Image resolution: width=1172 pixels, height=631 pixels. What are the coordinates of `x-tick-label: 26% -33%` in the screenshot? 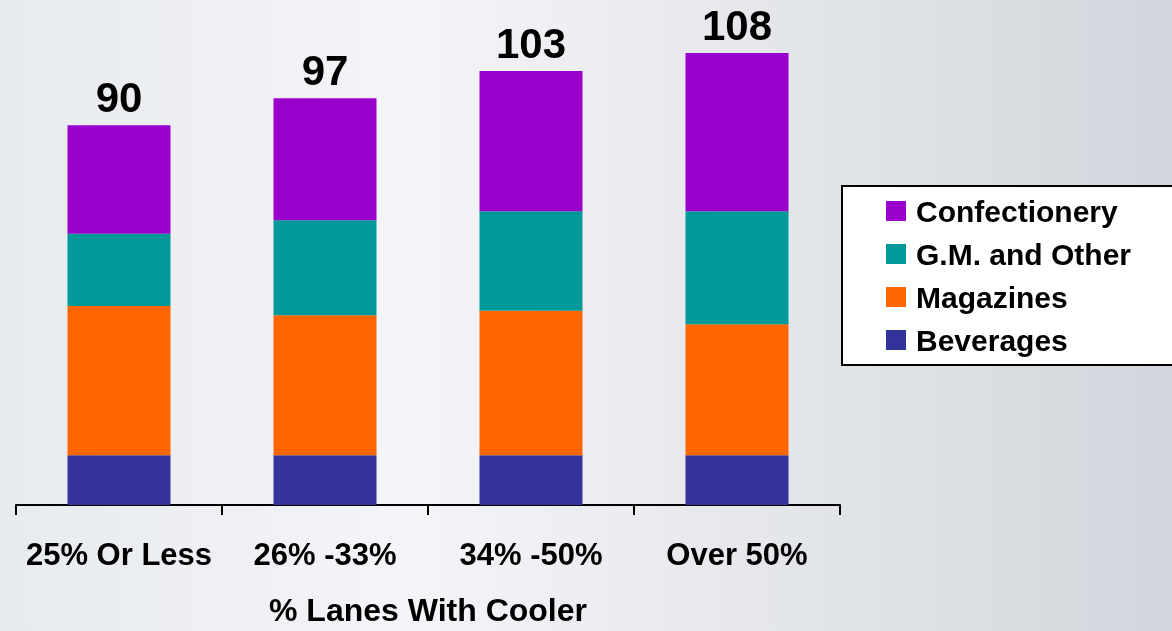 It's located at (325, 554).